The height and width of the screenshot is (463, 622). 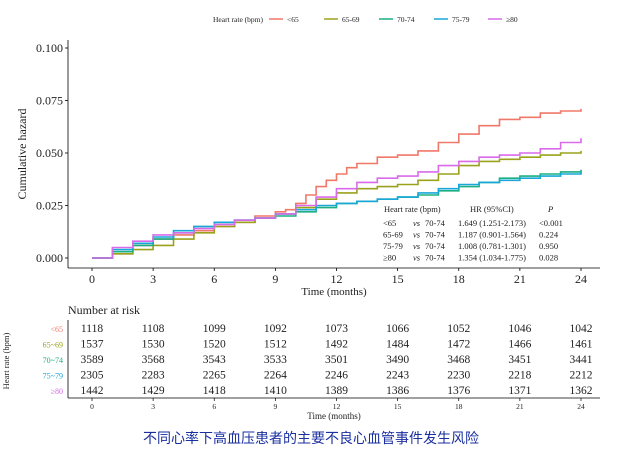 I want to click on risk-cell: 2230, so click(x=458, y=376).